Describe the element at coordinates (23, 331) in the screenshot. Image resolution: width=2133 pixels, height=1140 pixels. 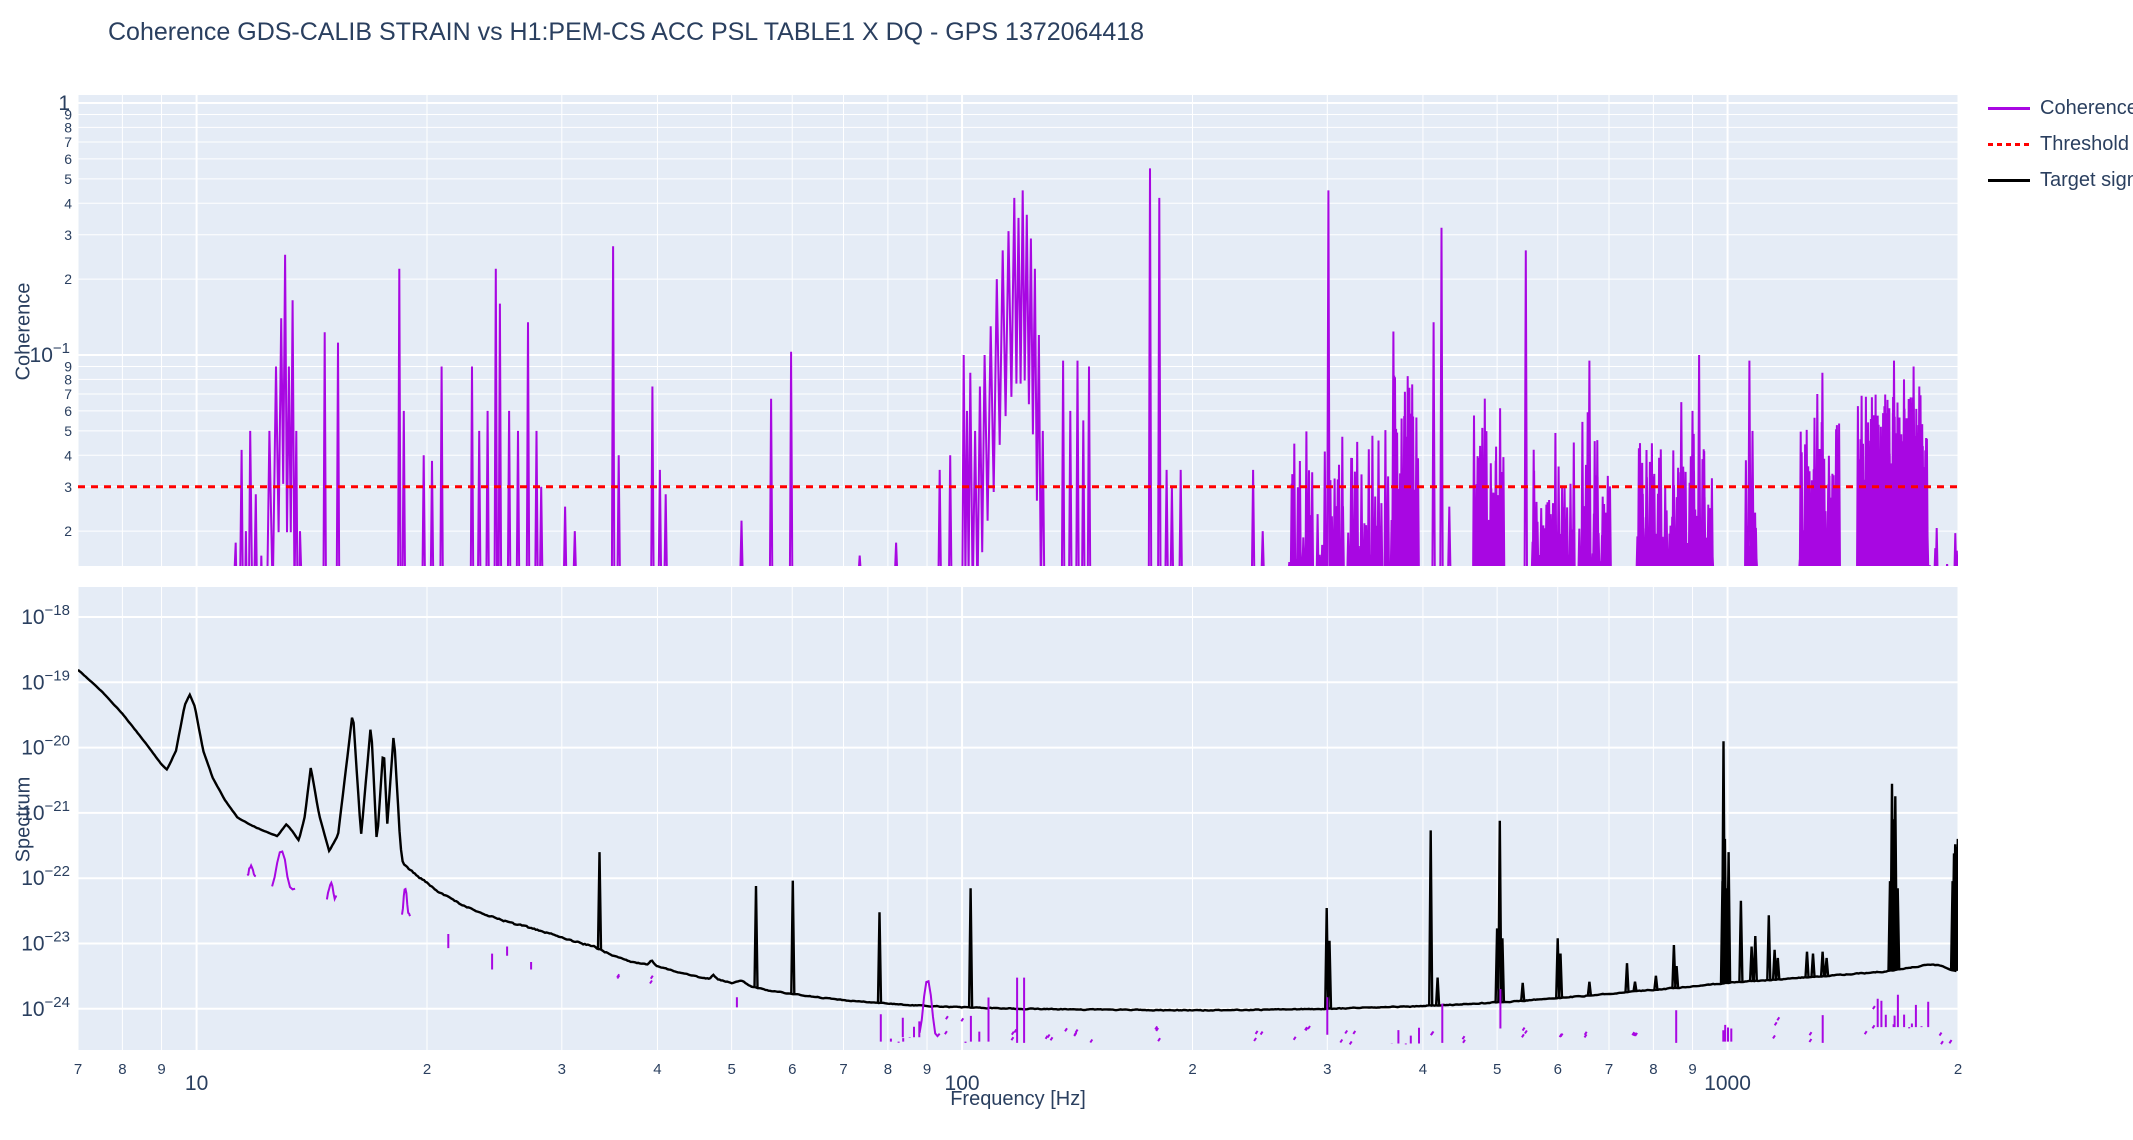
I see `coherence-axis-title: Coherence` at that location.